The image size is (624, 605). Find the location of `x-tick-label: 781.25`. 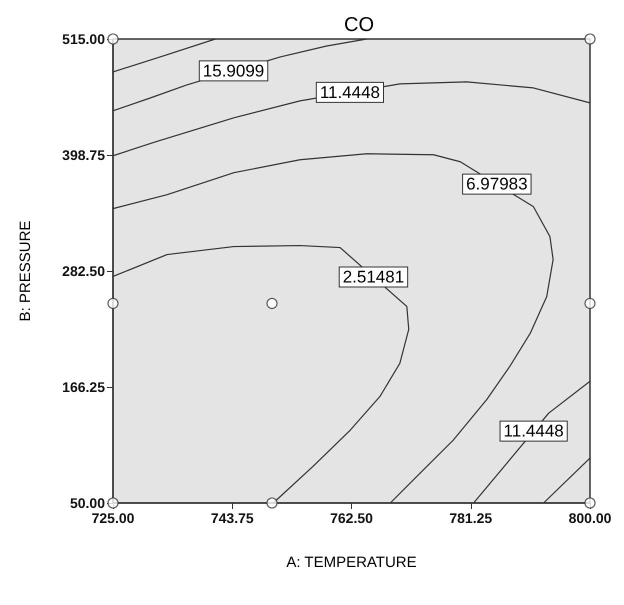

x-tick-label: 781.25 is located at coordinates (470, 518).